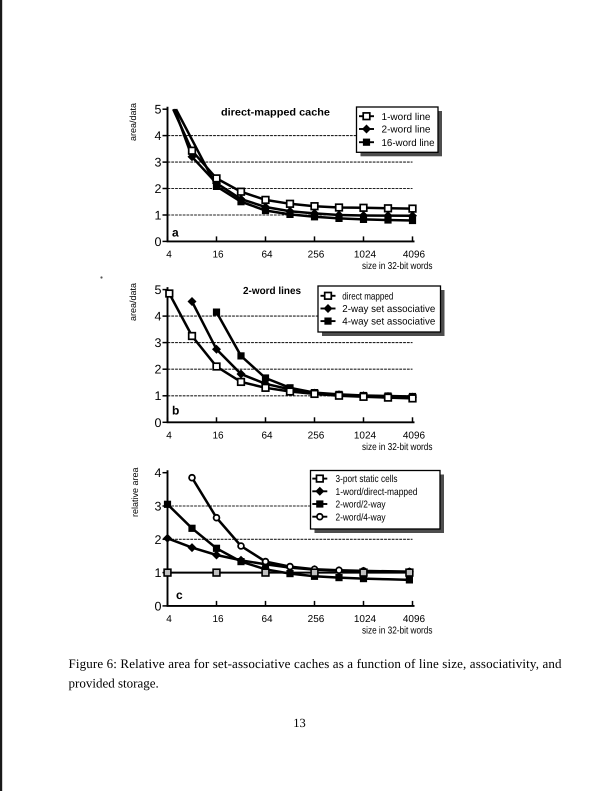  I want to click on svg-text: b, so click(175, 411).